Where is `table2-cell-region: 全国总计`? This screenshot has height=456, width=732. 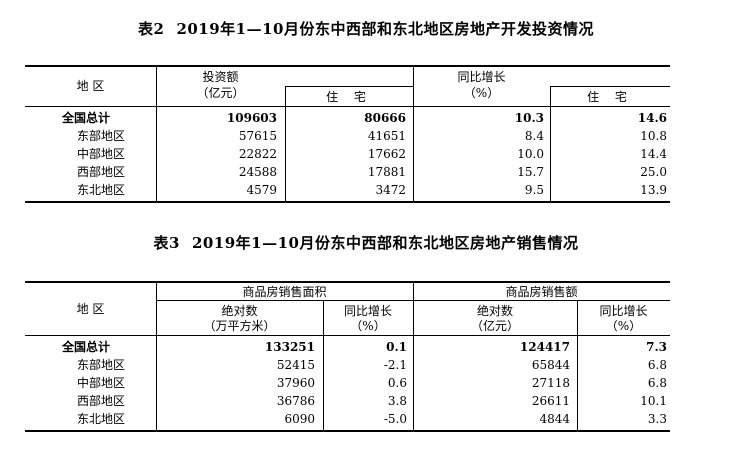
table2-cell-region: 全国总计 is located at coordinates (86, 118).